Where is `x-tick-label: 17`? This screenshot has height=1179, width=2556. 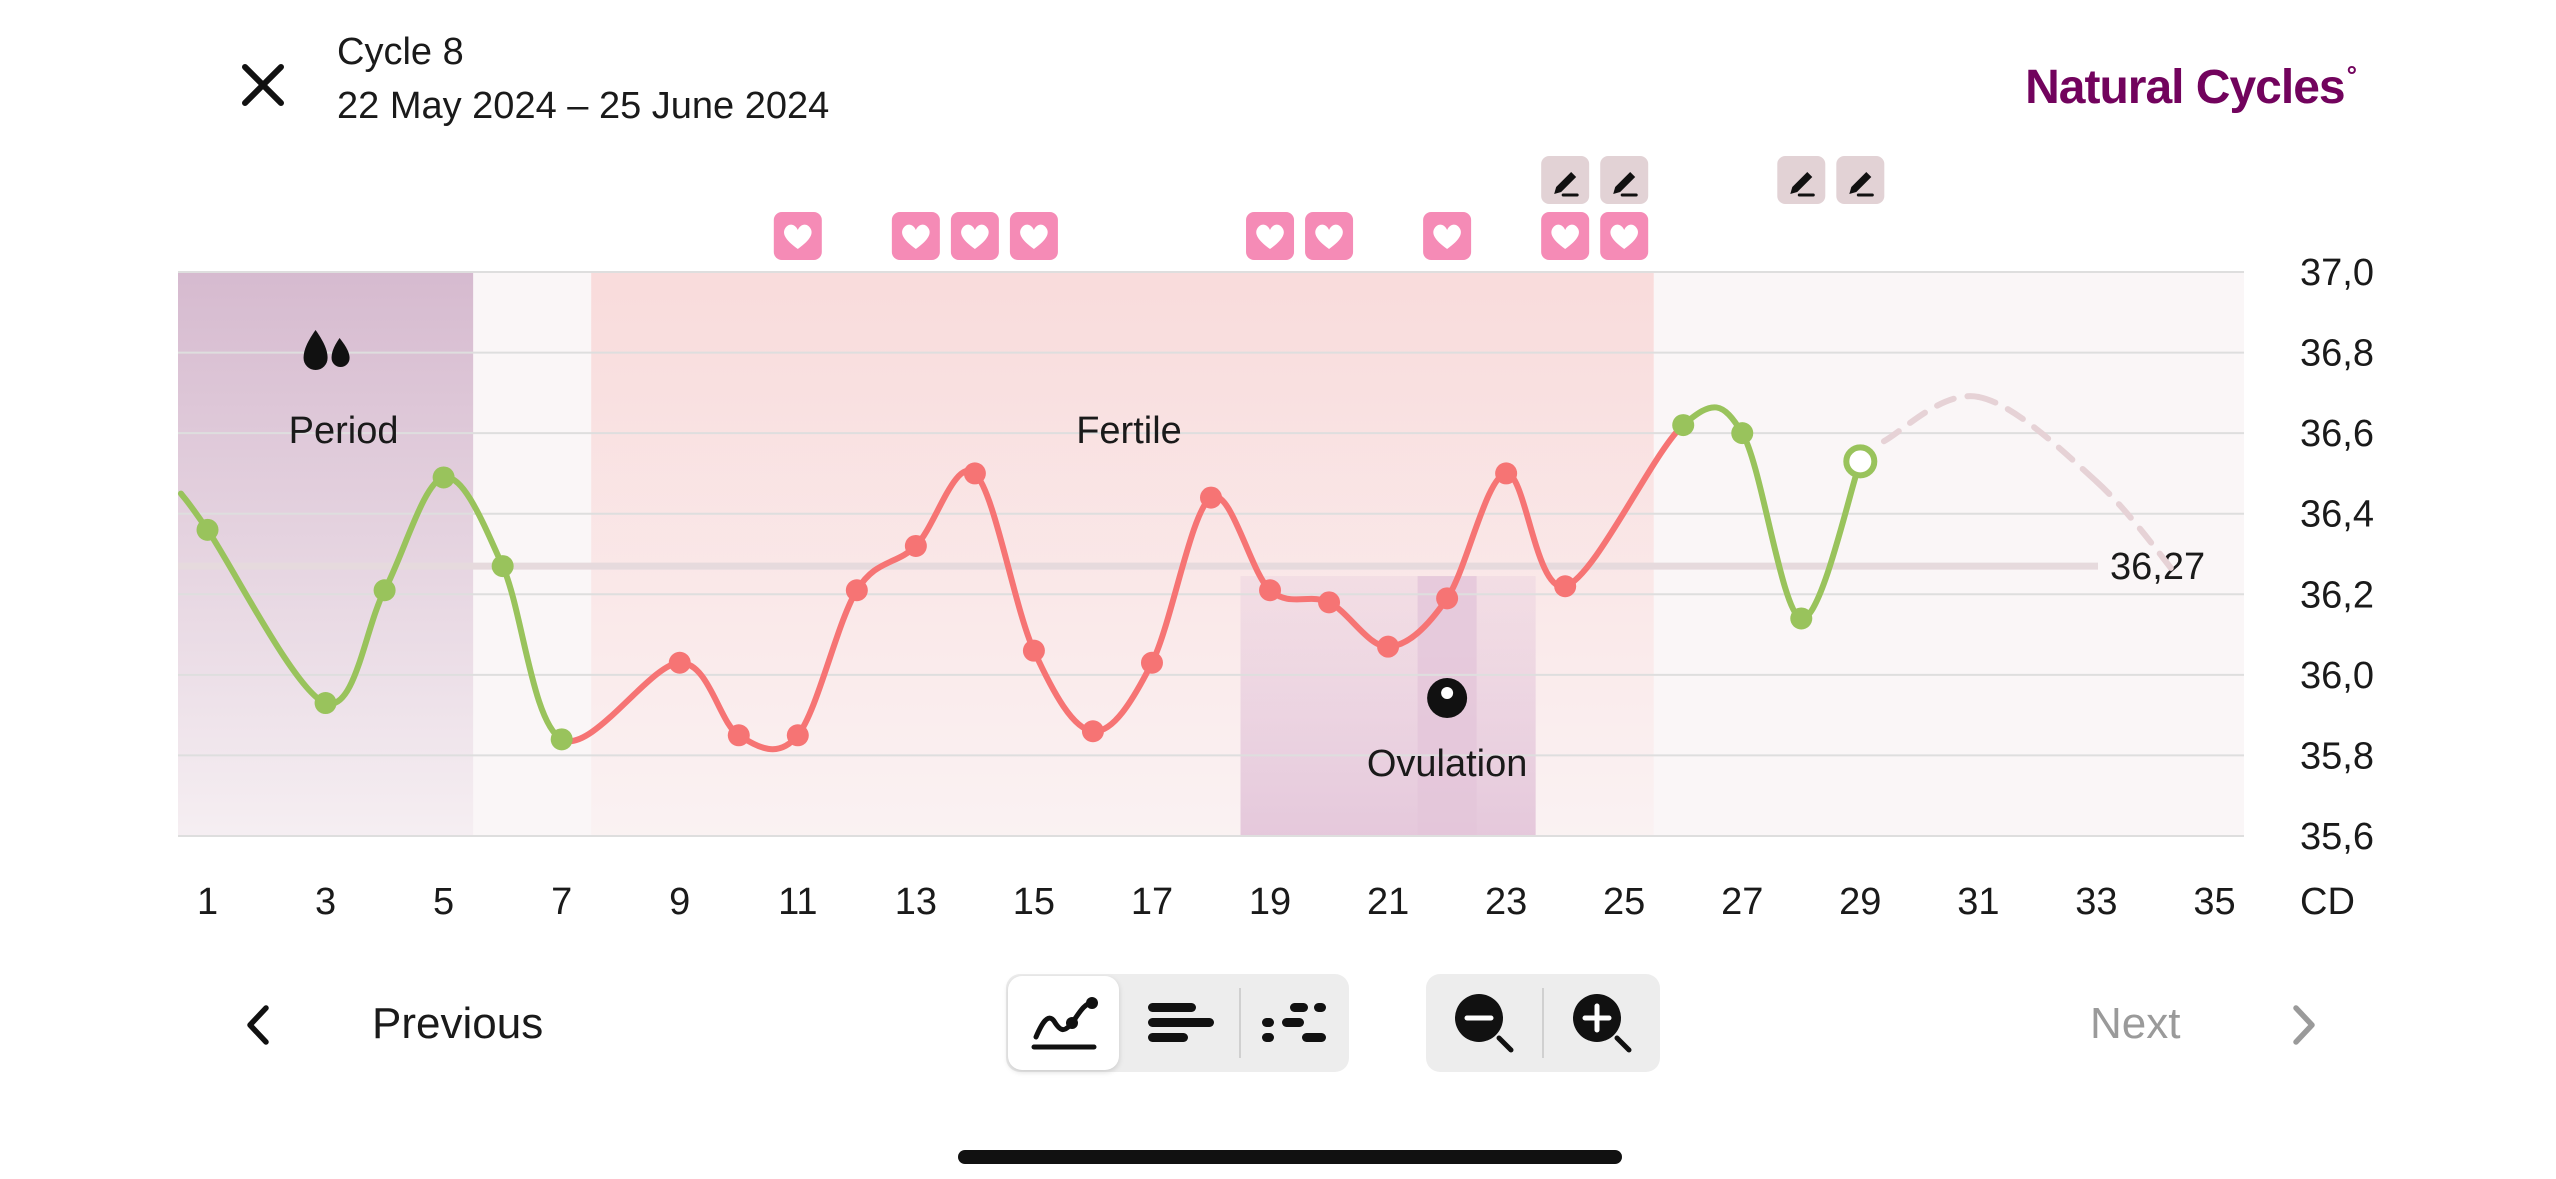 x-tick-label: 17 is located at coordinates (1152, 902).